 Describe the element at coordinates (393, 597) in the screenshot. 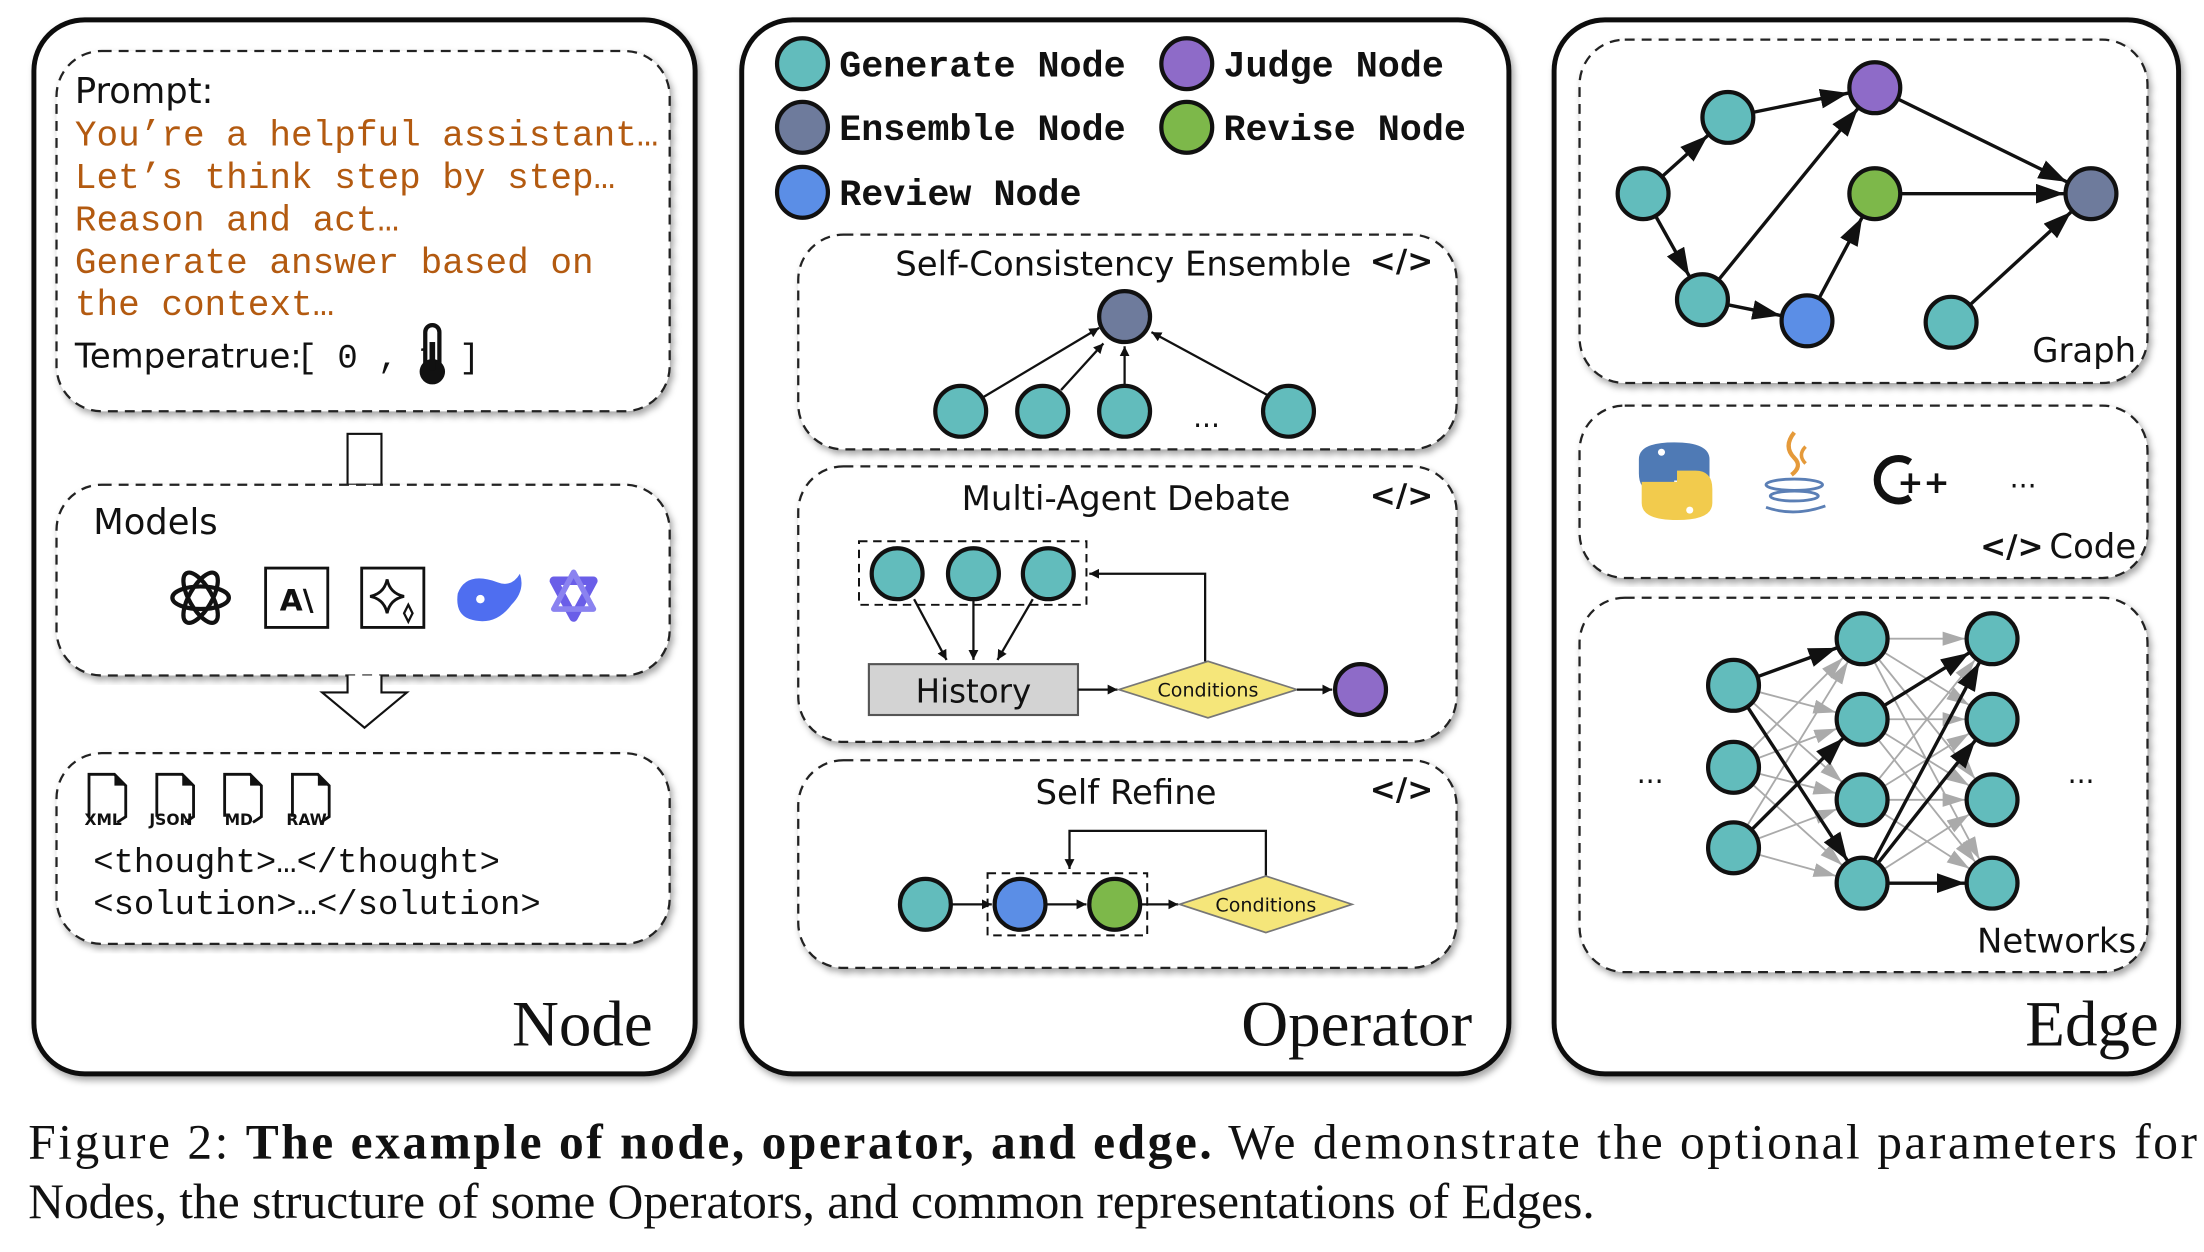

I see `gemini-icon` at that location.